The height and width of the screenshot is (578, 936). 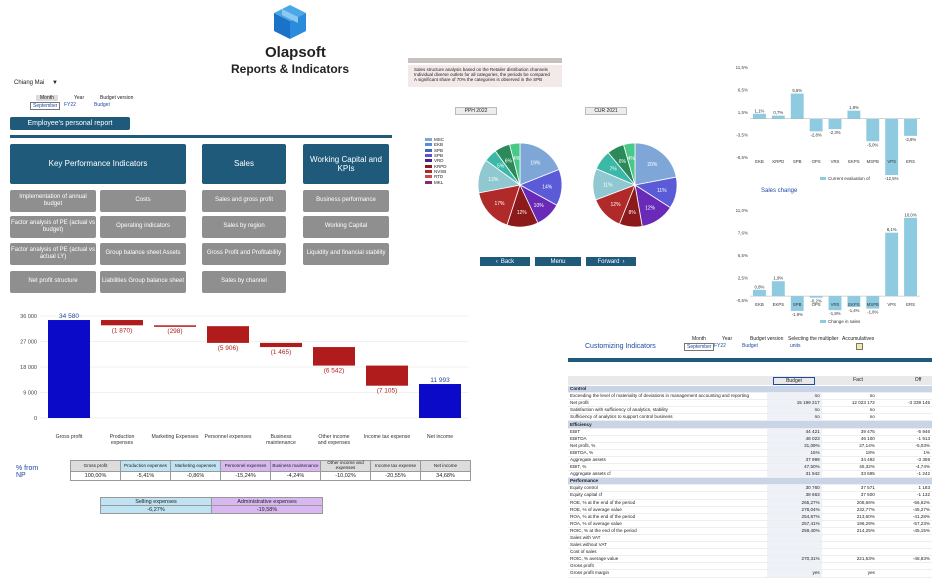 What do you see at coordinates (53, 282) in the screenshot?
I see `net-profit-structure-button: Net profit structure` at bounding box center [53, 282].